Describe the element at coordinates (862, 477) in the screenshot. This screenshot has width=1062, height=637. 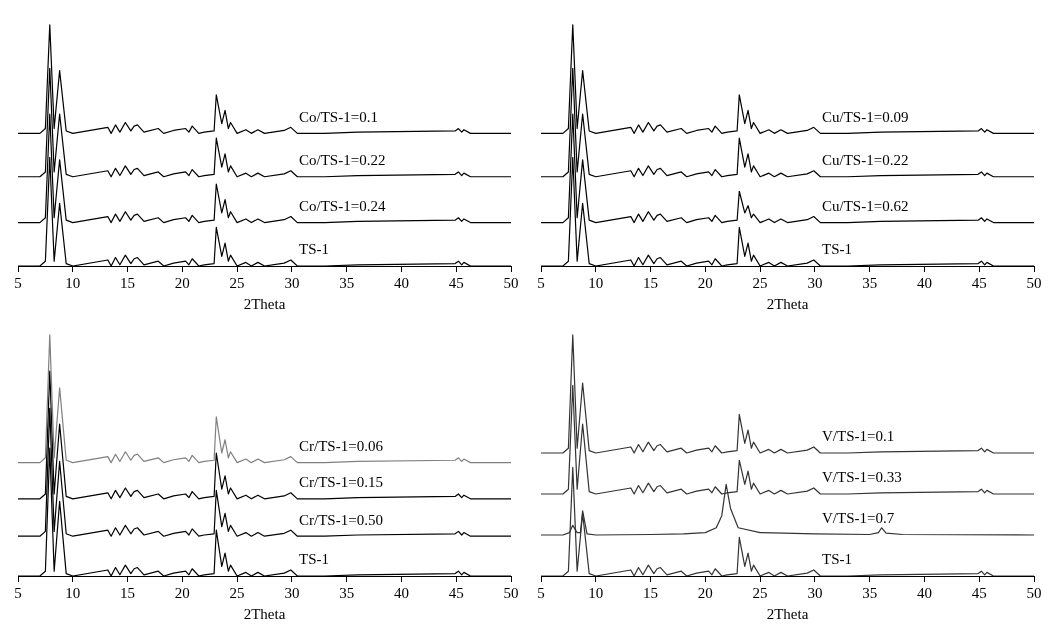
I see `series-label: V/TS-1=0.33` at that location.